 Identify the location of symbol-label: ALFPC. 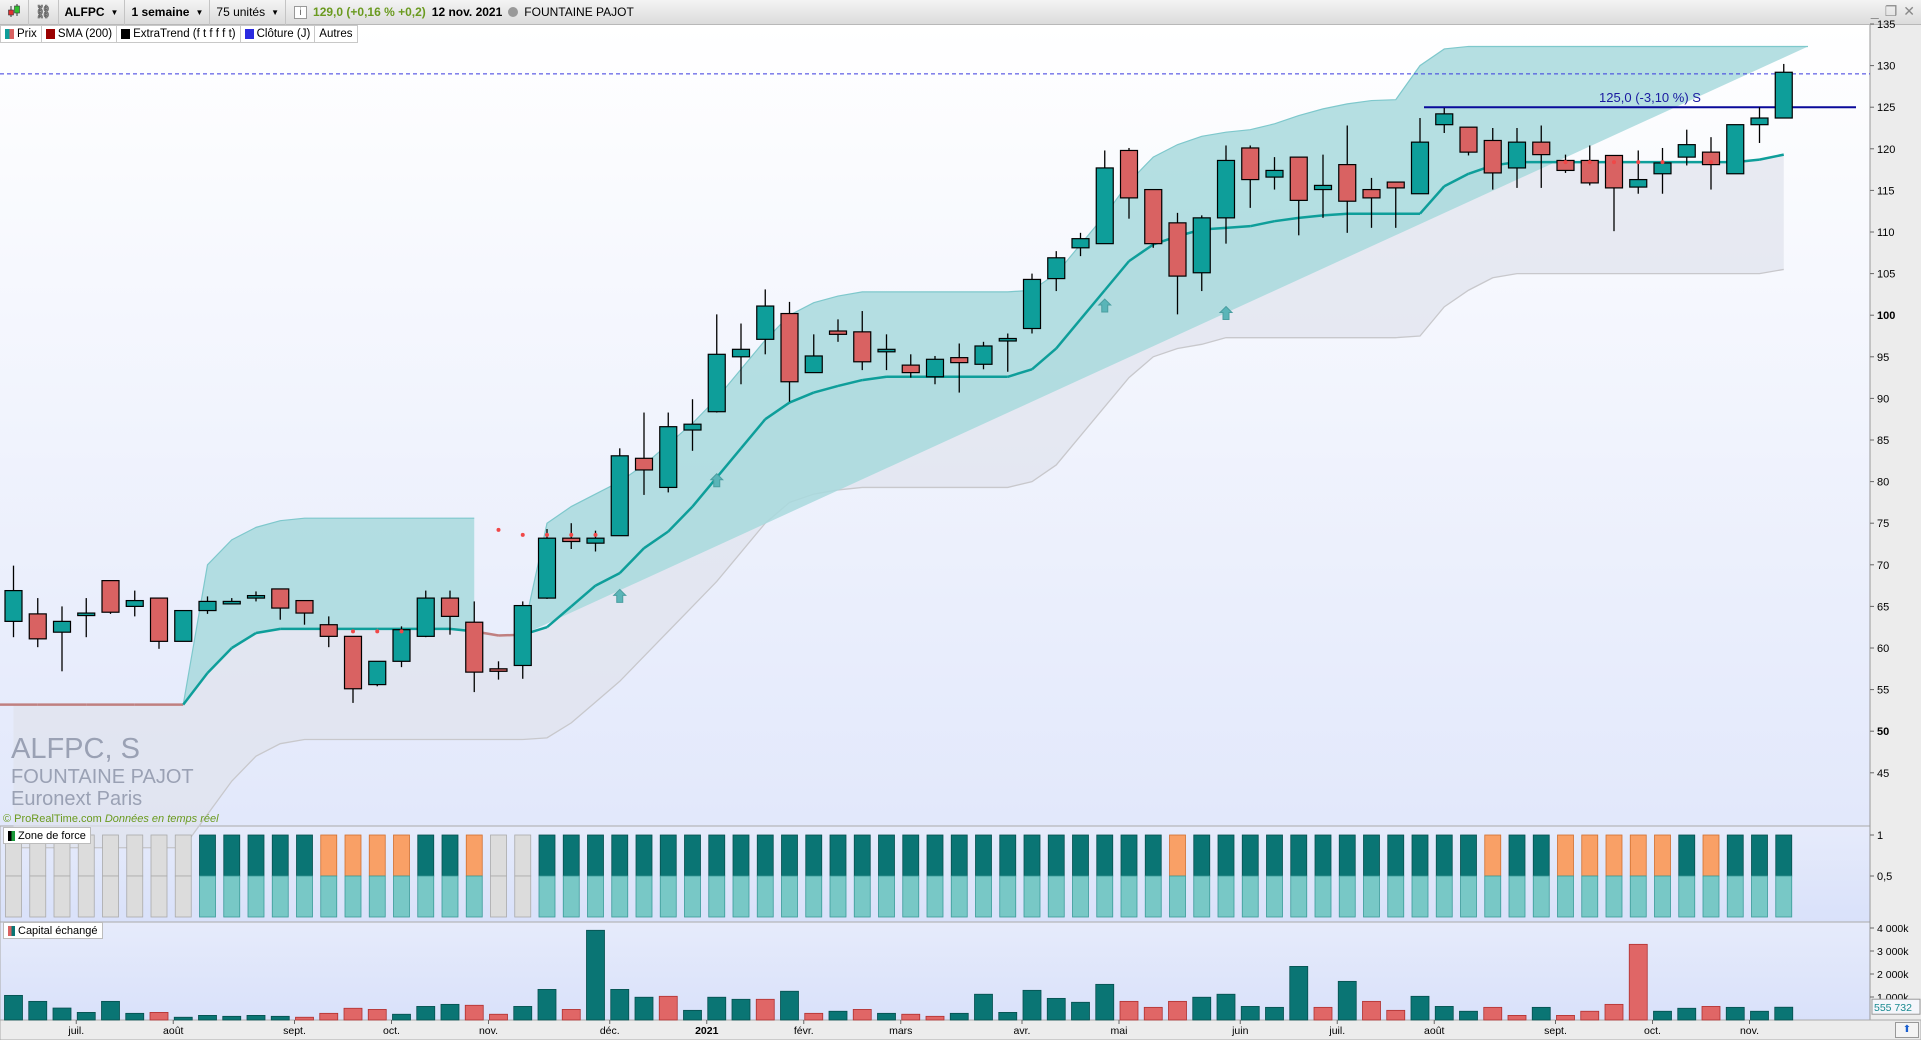
(84, 12).